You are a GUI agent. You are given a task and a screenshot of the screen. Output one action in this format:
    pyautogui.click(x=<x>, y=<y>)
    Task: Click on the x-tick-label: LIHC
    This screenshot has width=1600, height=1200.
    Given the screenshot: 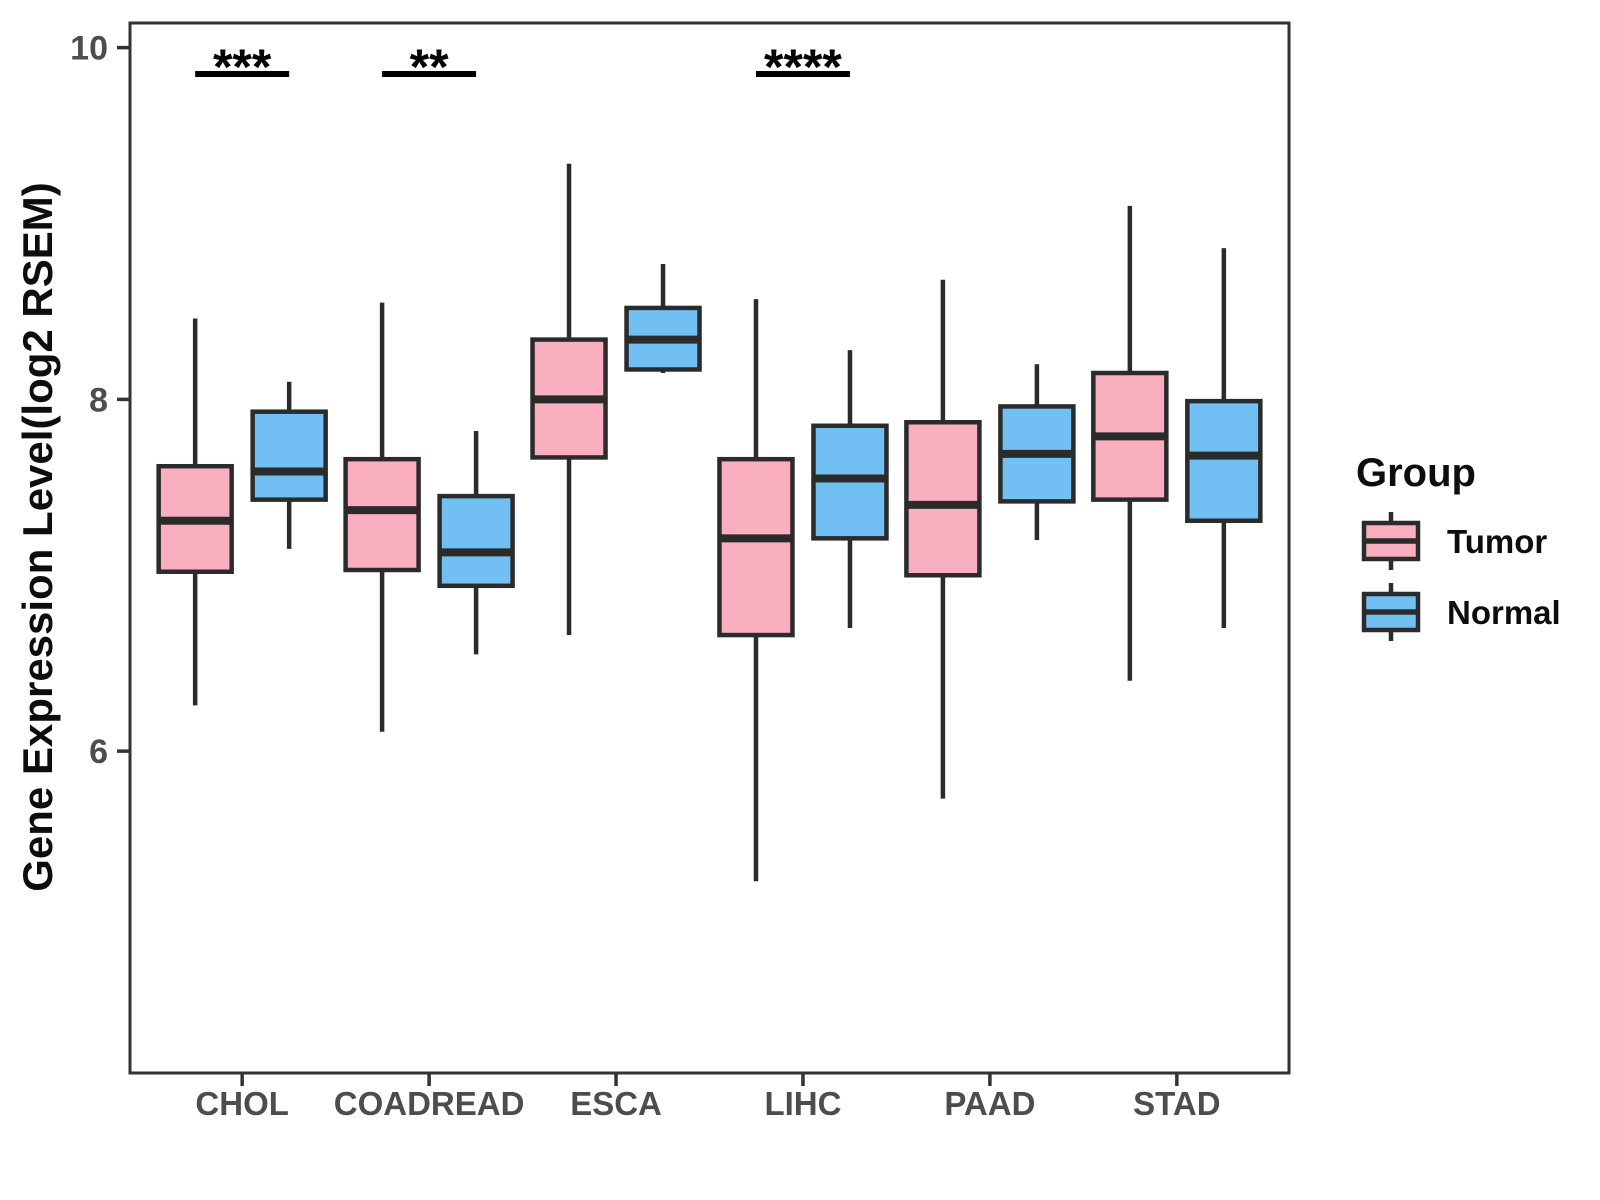 What is the action you would take?
    pyautogui.click(x=802, y=1103)
    